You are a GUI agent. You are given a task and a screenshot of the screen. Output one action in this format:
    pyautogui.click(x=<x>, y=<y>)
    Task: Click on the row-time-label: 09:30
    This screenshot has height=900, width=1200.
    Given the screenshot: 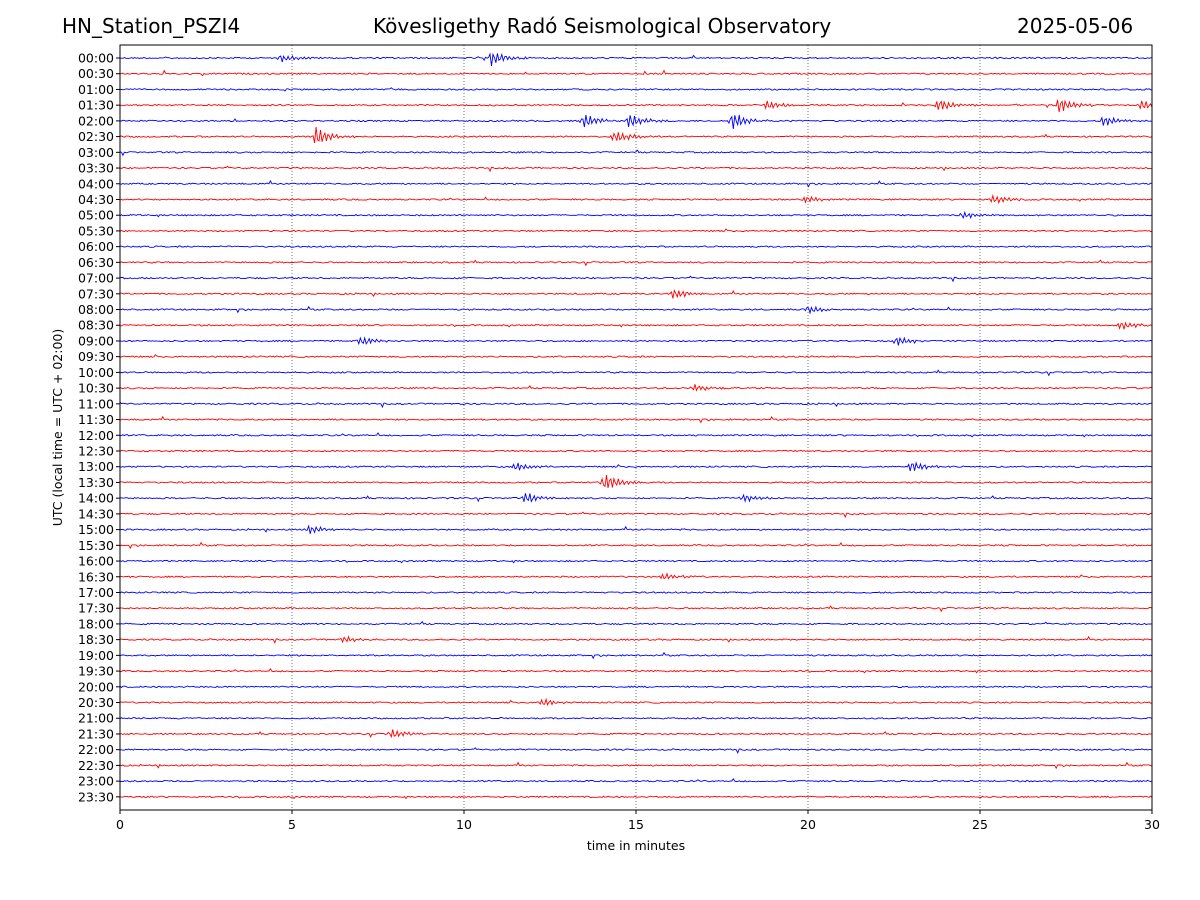 What is the action you would take?
    pyautogui.click(x=96, y=356)
    